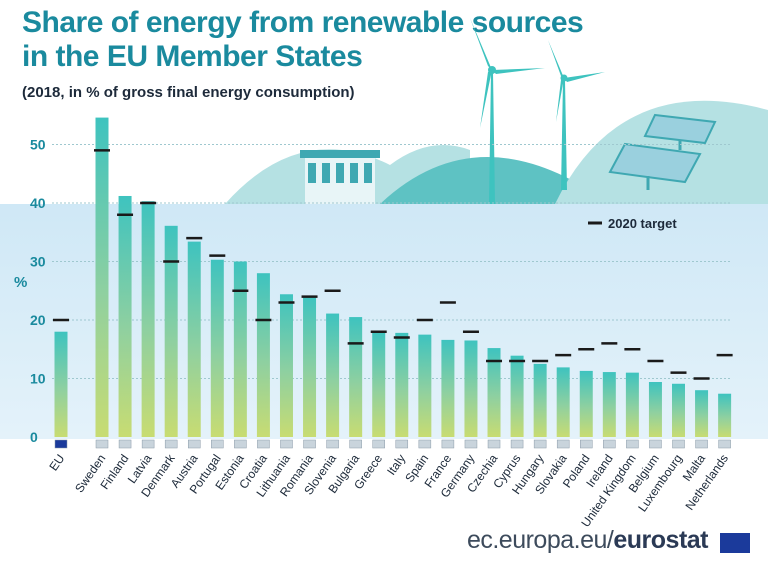 The image size is (768, 565). Describe the element at coordinates (38, 291) in the screenshot. I see `y-axis-ticks: 0 10 20 30 40 50` at that location.